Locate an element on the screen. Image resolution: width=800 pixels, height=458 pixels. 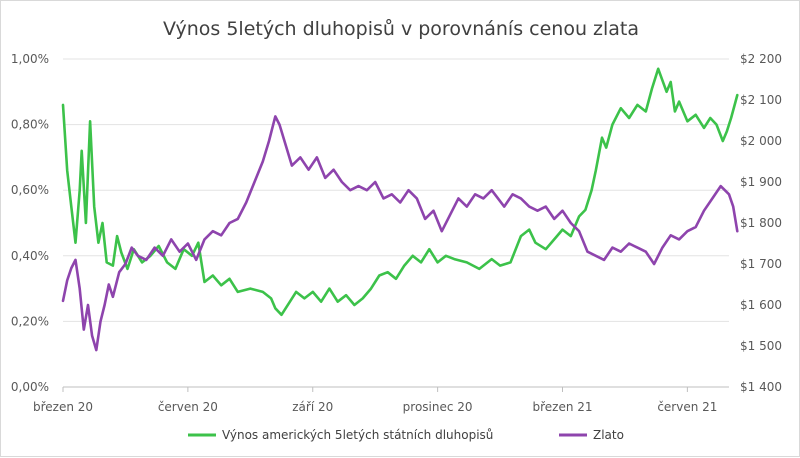
y-right-tick-label: $1 900 is located at coordinates (761, 182).